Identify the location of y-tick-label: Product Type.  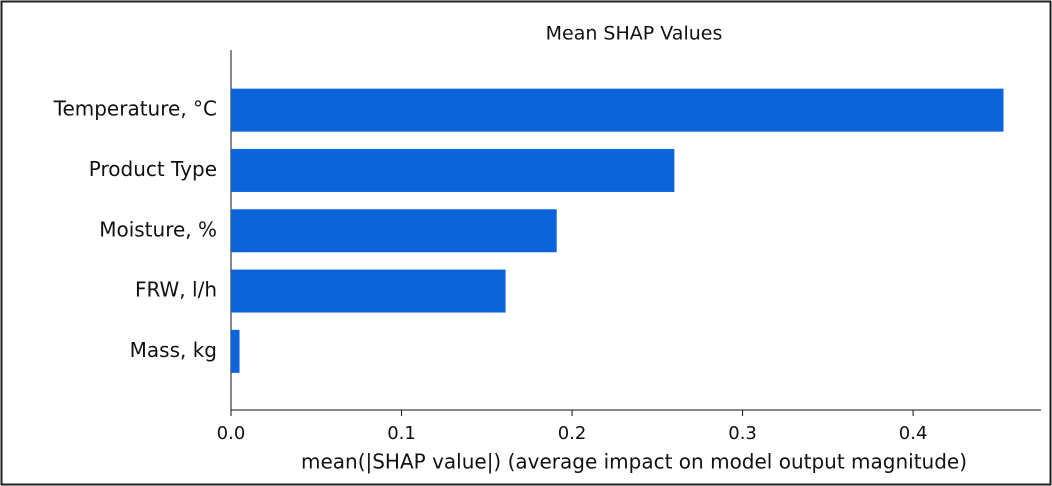
(153, 169).